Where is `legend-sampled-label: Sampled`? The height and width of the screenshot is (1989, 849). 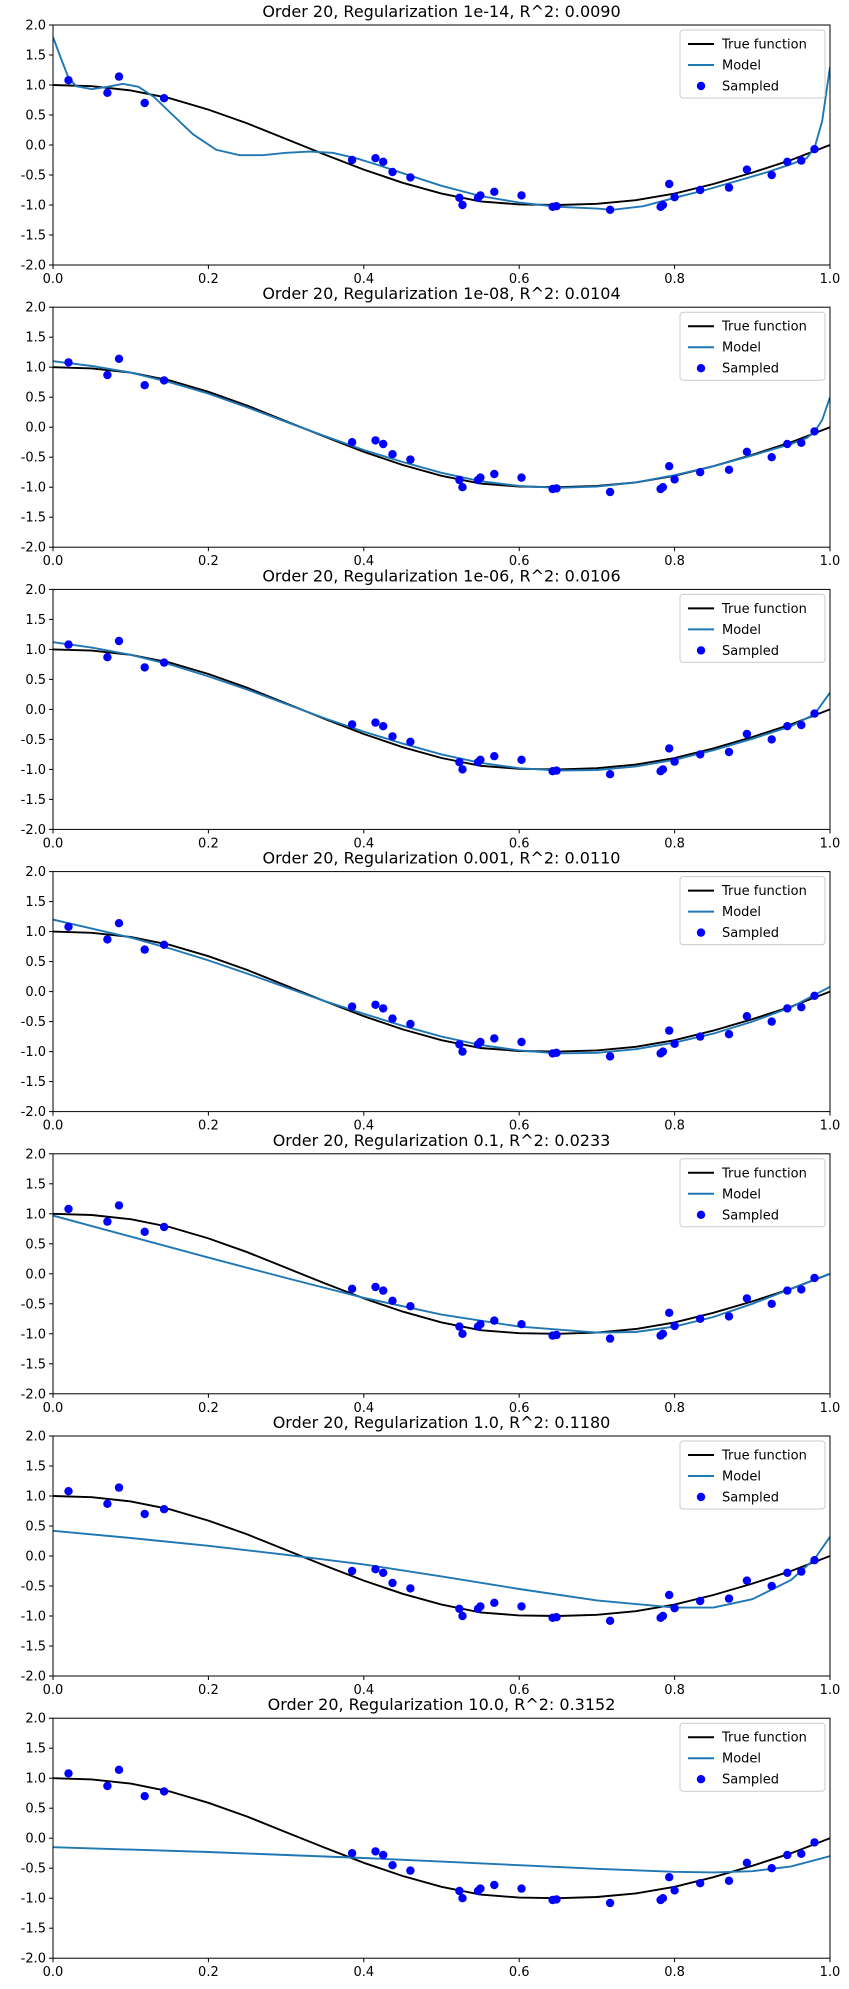 legend-sampled-label: Sampled is located at coordinates (750, 1498).